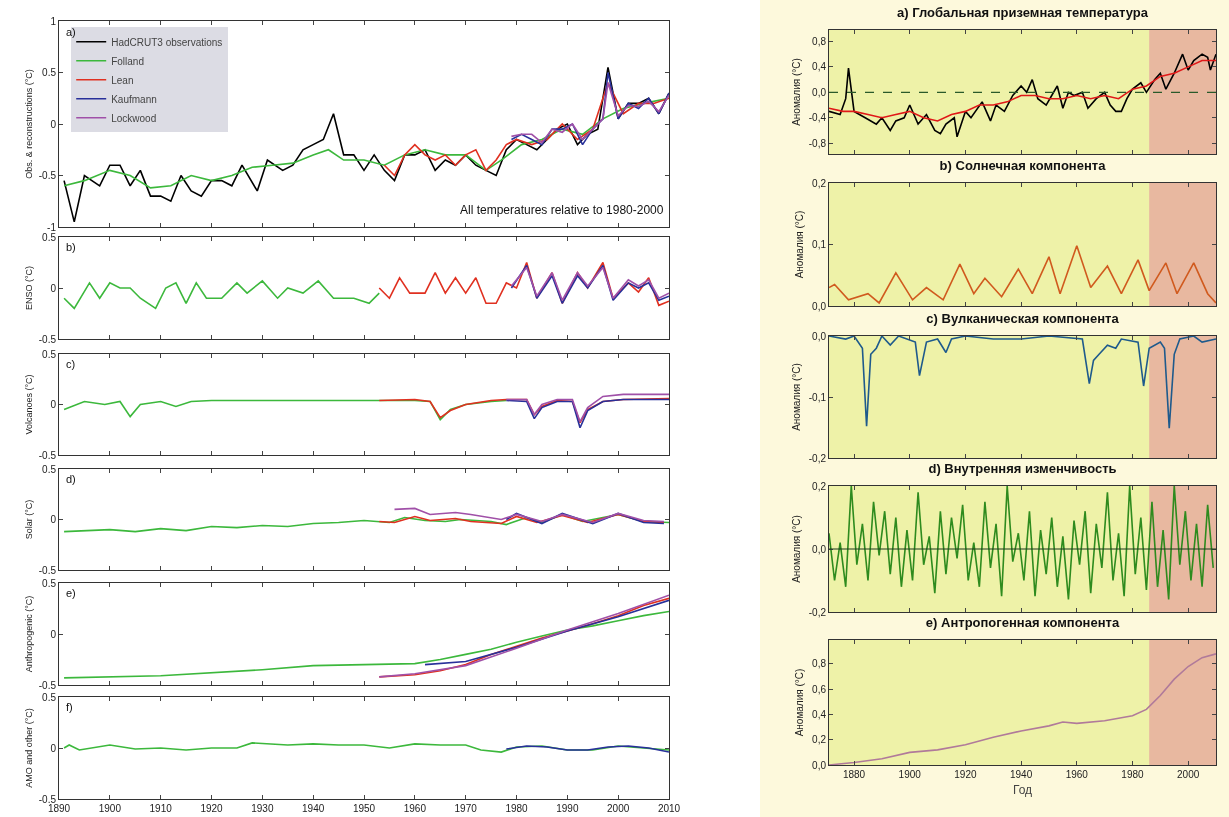 The width and height of the screenshot is (1229, 817). Describe the element at coordinates (122, 80) in the screenshot. I see `legend-label: Lean` at that location.